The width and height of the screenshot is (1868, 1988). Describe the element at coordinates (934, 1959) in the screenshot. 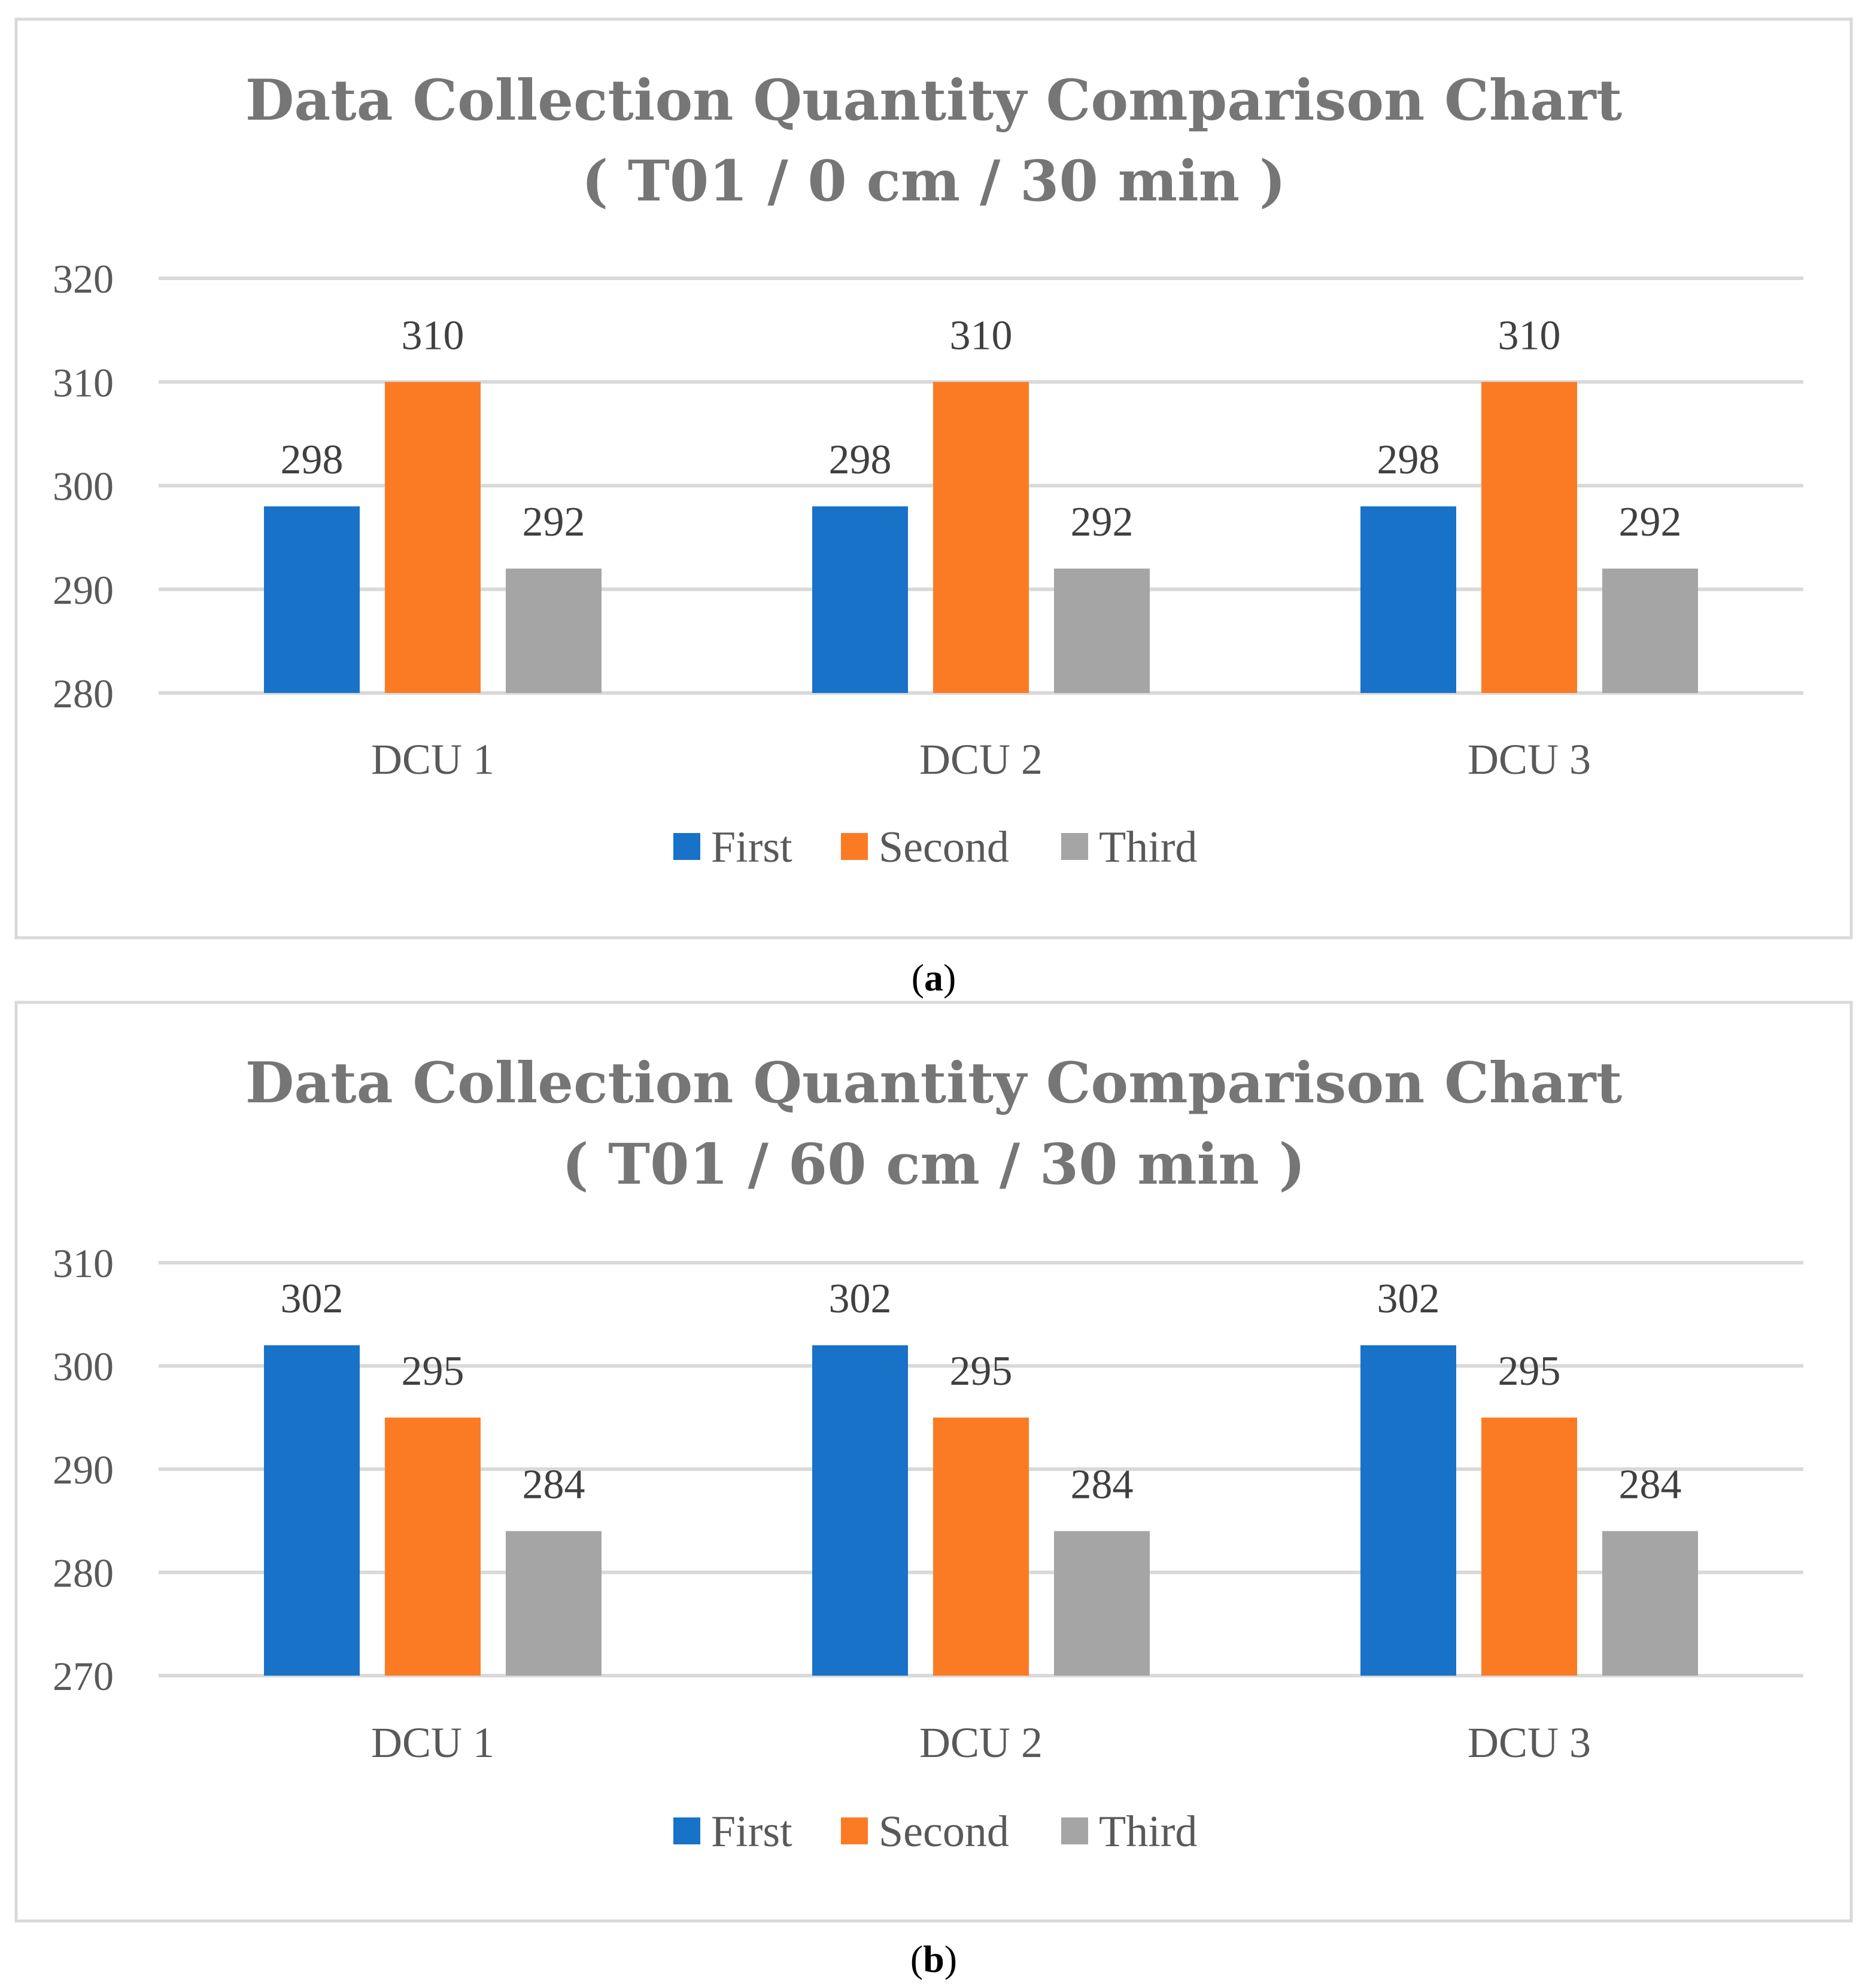

I see `figure-caption: (b)` at that location.